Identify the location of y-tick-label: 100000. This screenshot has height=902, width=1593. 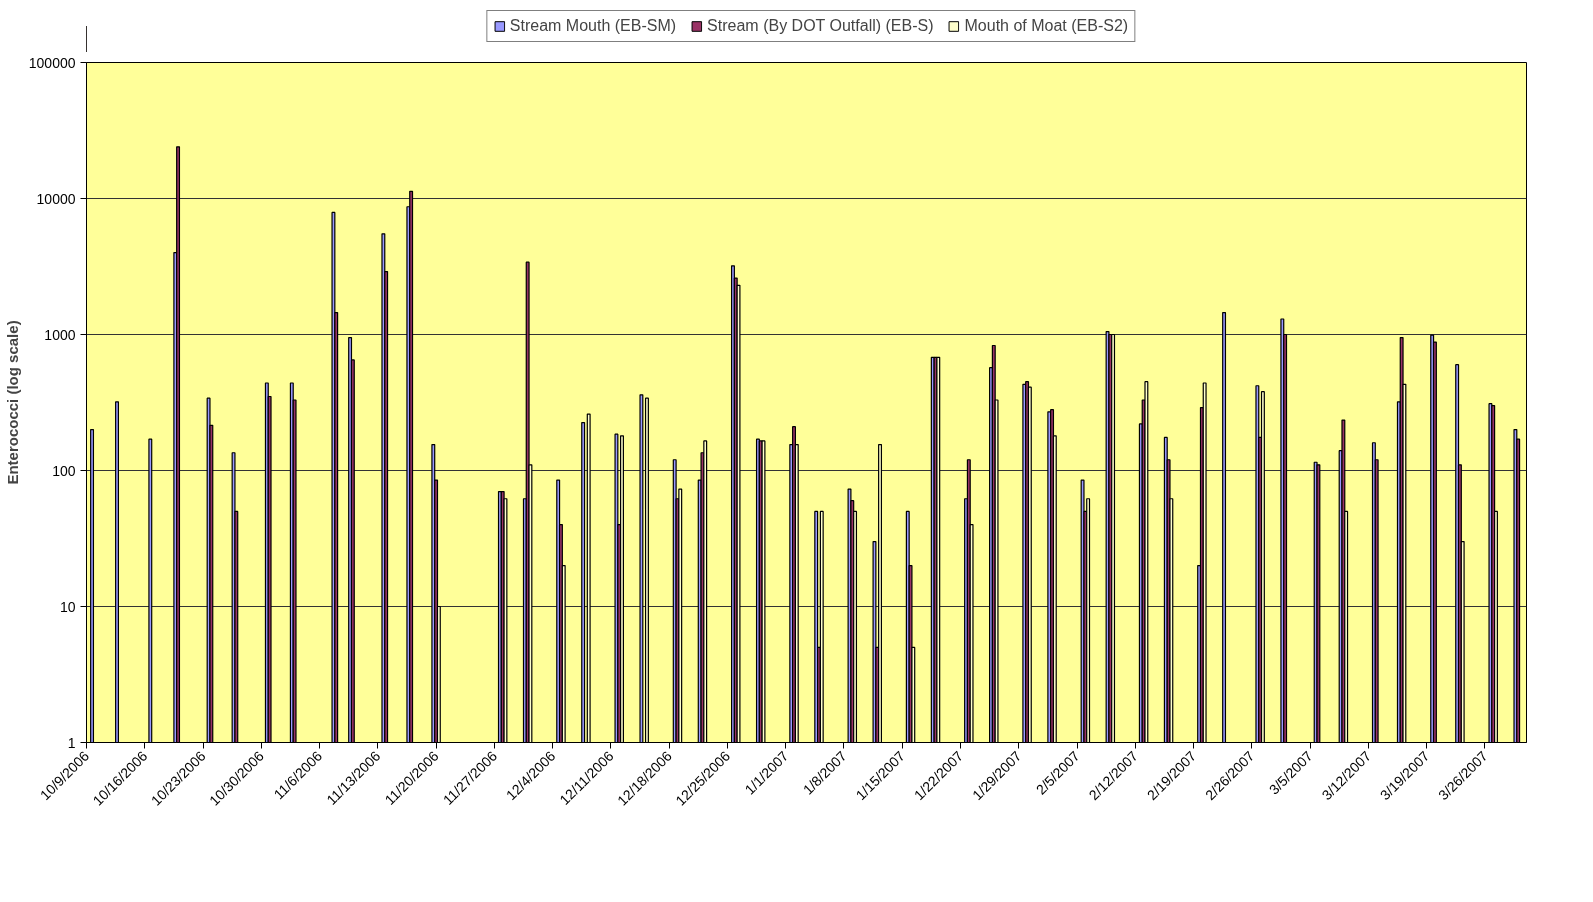
(52, 62).